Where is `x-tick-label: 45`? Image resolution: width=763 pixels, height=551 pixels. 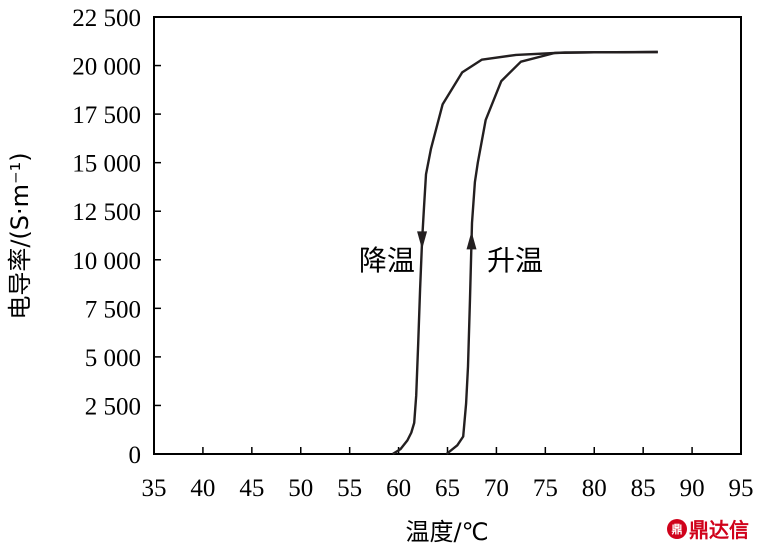 x-tick-label: 45 is located at coordinates (251, 488).